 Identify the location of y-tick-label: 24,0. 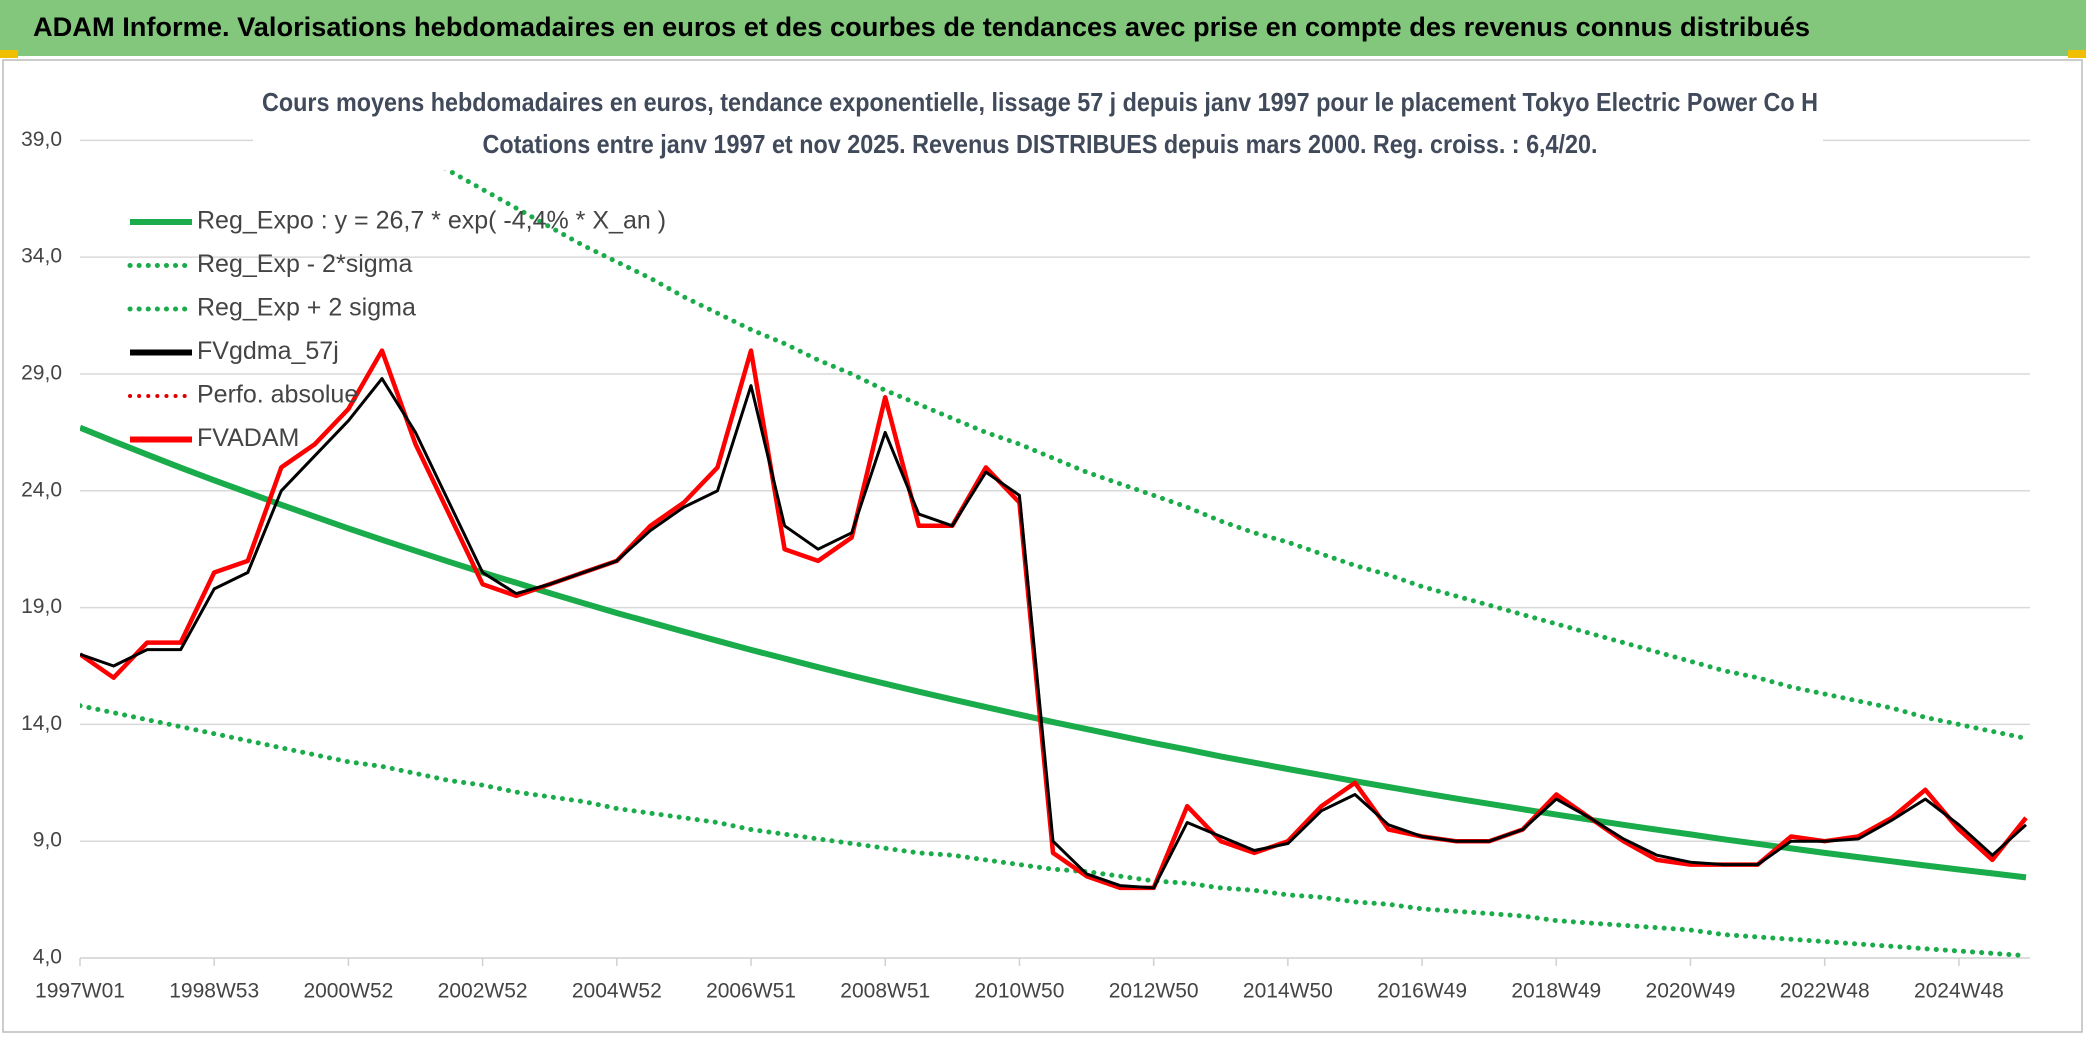
(41, 489).